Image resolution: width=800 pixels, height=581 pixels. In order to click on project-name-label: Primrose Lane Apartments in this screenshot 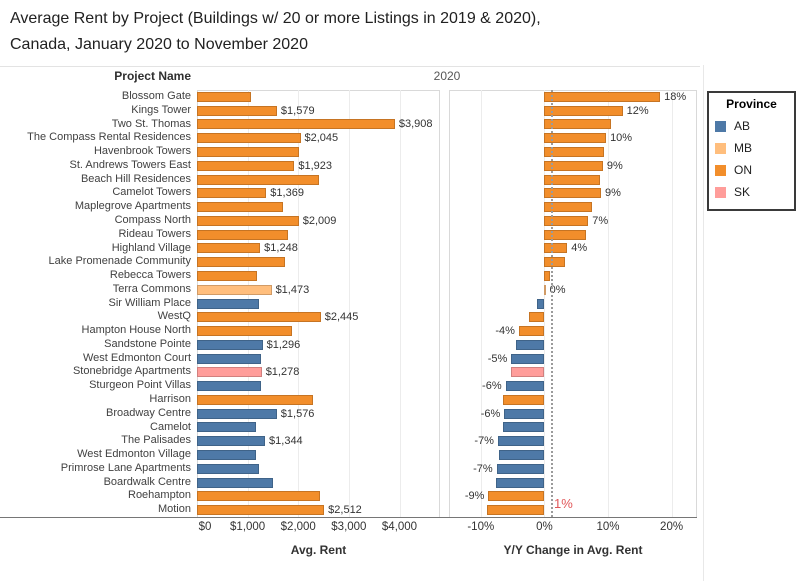, I will do `click(125, 467)`.